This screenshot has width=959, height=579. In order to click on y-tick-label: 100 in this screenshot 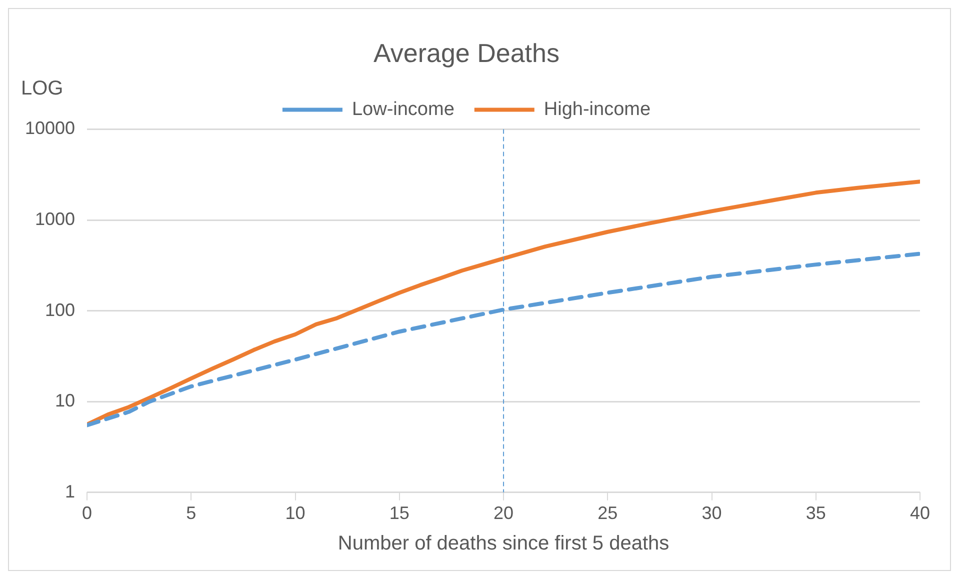, I will do `click(60, 310)`.